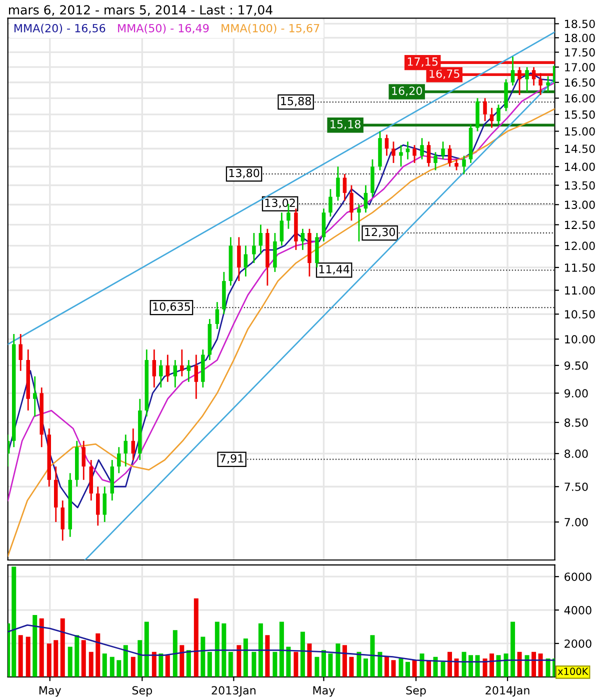 Image resolution: width=605 pixels, height=700 pixels. What do you see at coordinates (580, 185) in the screenshot?
I see `y-tick-label: 13.50` at bounding box center [580, 185].